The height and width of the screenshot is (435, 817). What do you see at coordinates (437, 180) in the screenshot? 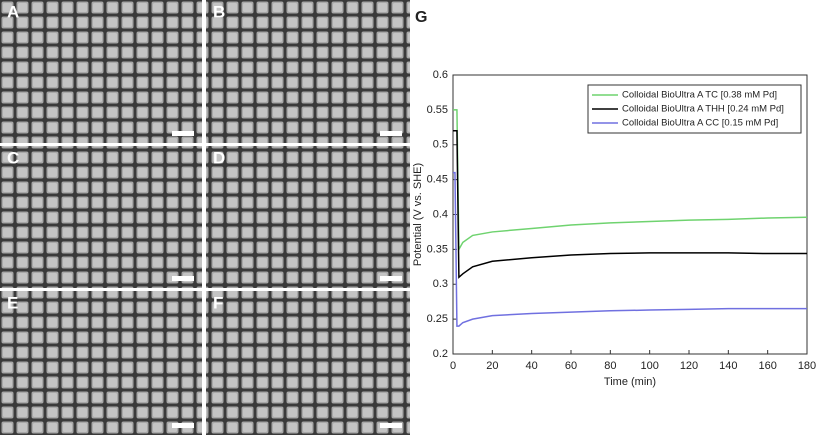
I see `y-tick-label: 0.45` at bounding box center [437, 180].